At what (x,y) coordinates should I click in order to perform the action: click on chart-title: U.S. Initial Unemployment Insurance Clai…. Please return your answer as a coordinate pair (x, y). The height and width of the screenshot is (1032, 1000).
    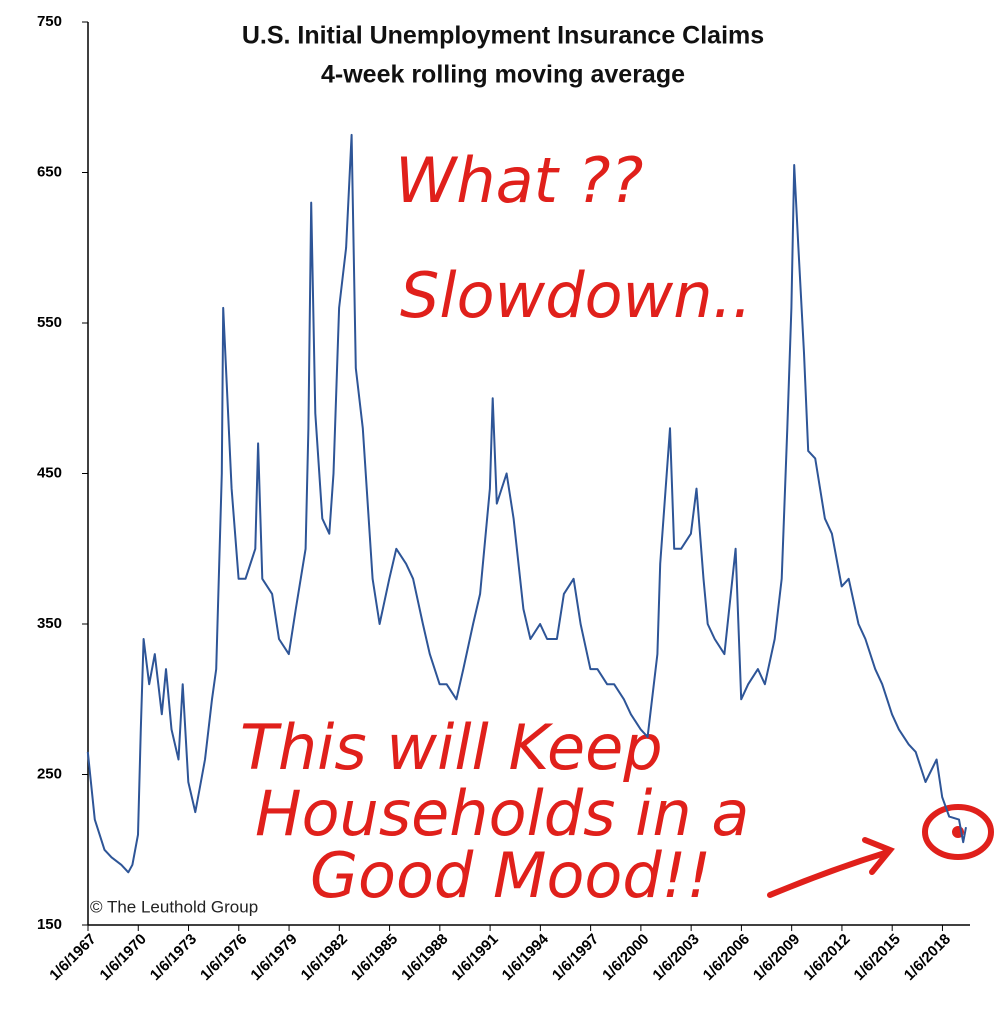
    Looking at the image, I should click on (503, 36).